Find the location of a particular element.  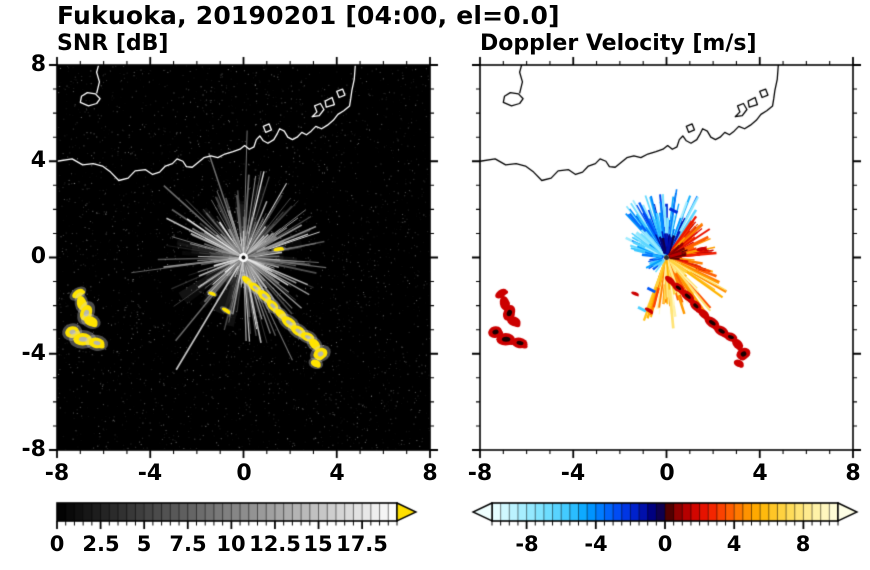

y-tick-label: 0 is located at coordinates (38, 256).